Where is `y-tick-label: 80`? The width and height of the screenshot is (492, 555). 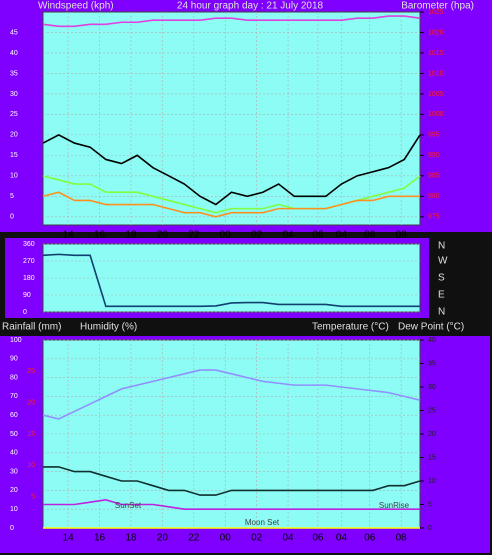
y-tick-label: 80 is located at coordinates (14, 377).